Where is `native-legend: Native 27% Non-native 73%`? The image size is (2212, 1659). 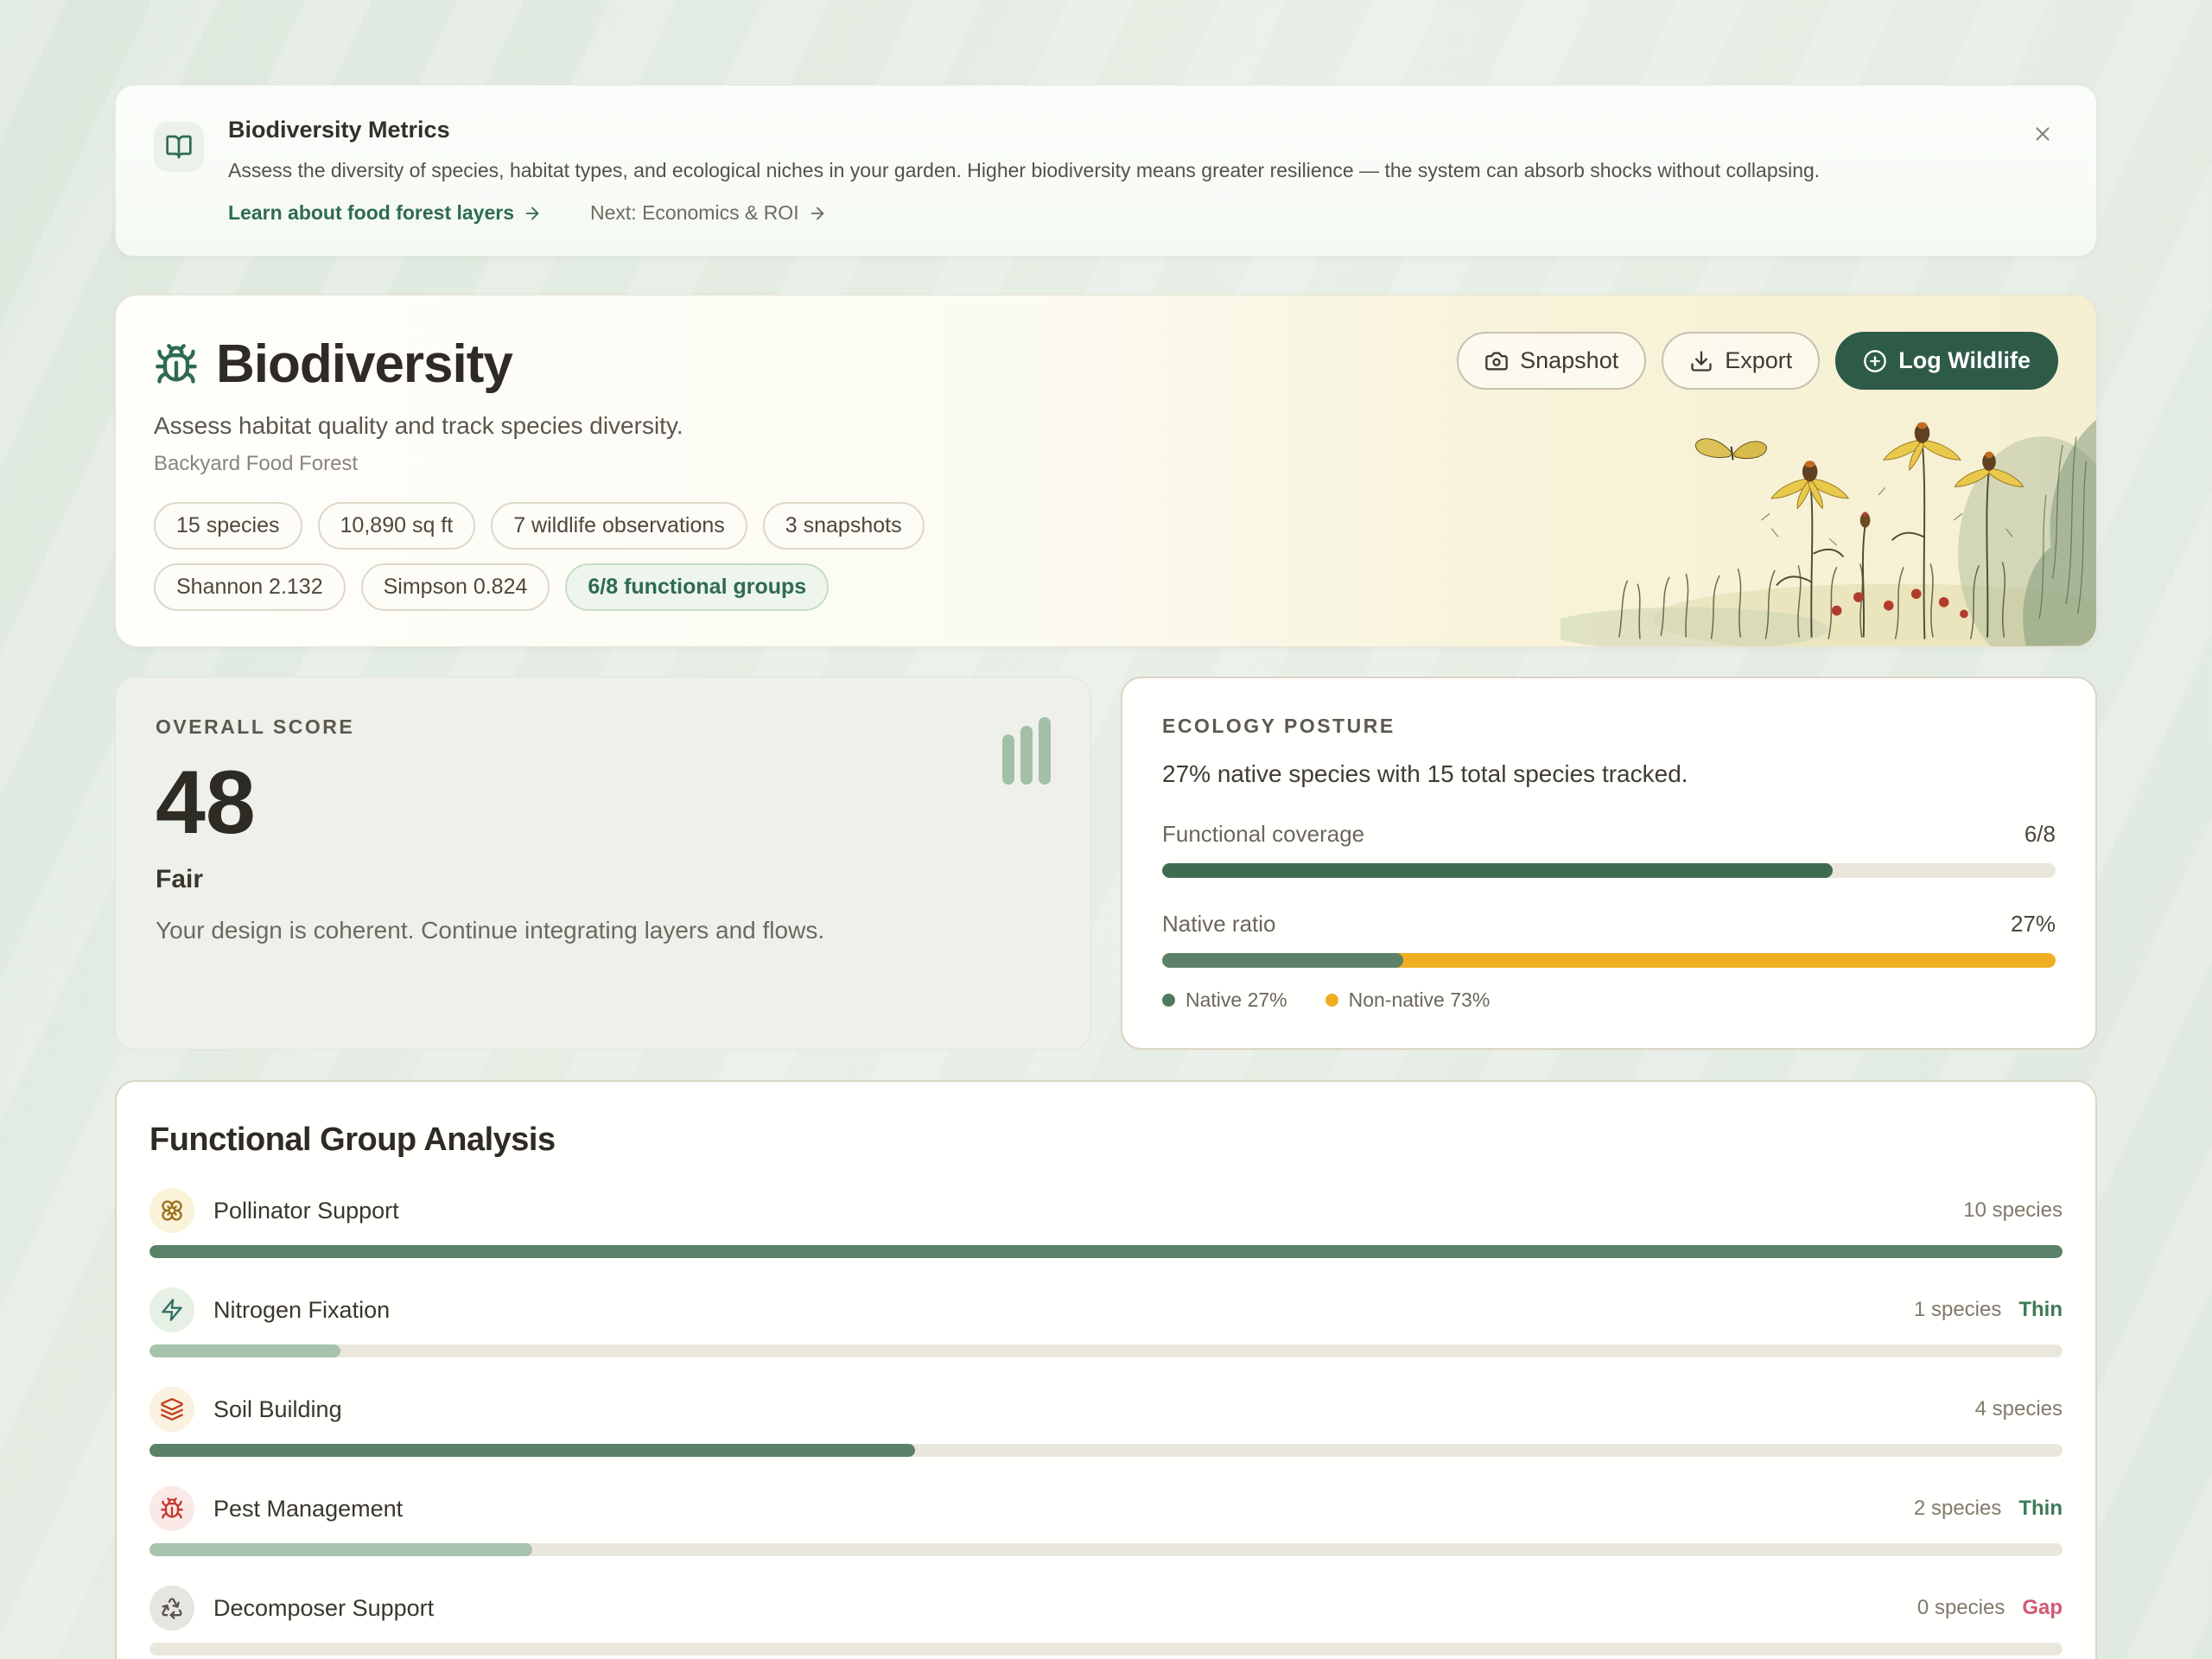 native-legend: Native 27% Non-native 73% is located at coordinates (1609, 1000).